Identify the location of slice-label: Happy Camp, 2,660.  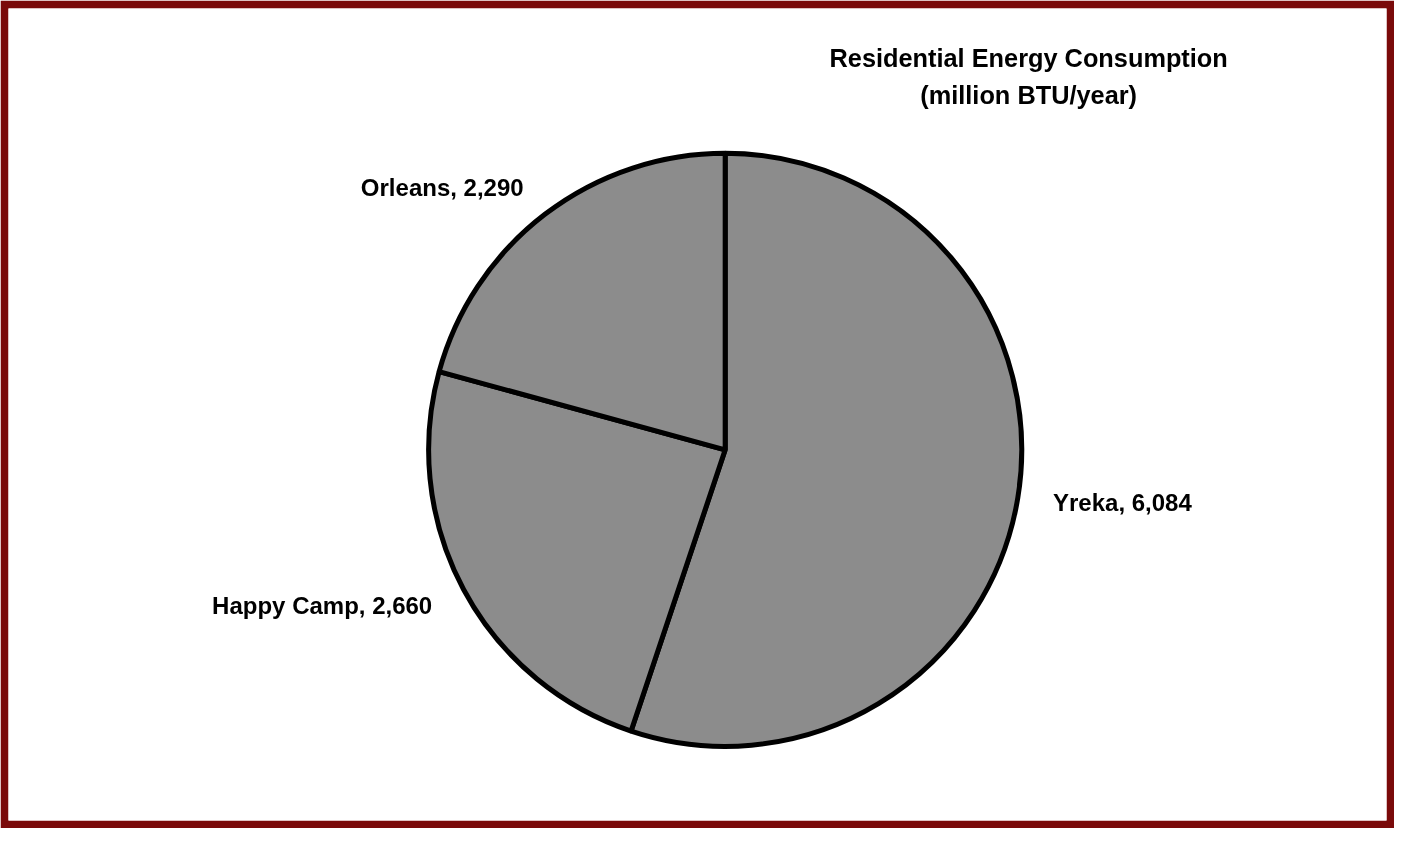
(322, 605).